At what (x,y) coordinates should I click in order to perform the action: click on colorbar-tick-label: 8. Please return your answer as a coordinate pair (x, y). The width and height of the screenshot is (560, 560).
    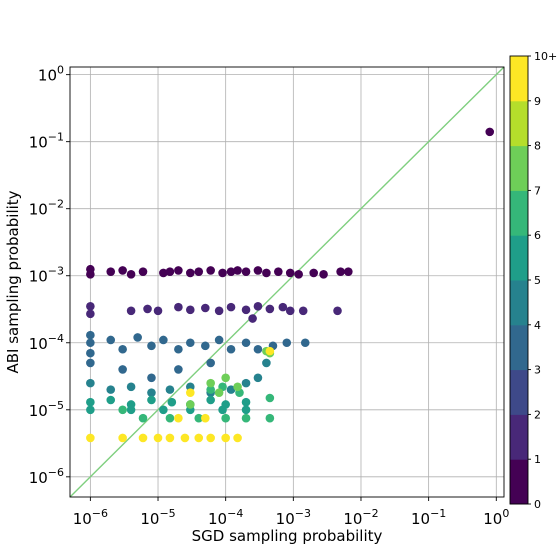
    Looking at the image, I should click on (537, 146).